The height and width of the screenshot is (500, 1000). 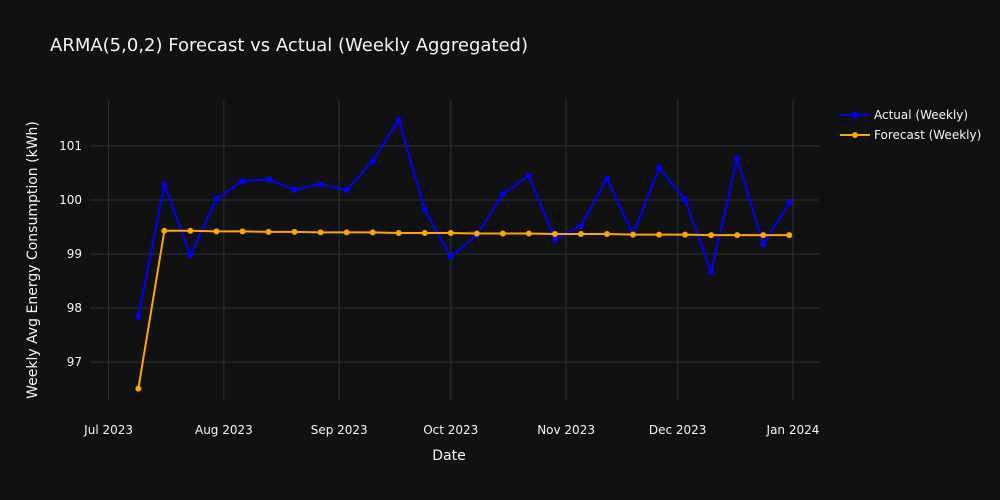 I want to click on x-tick-label: Oct 2023, so click(x=450, y=430).